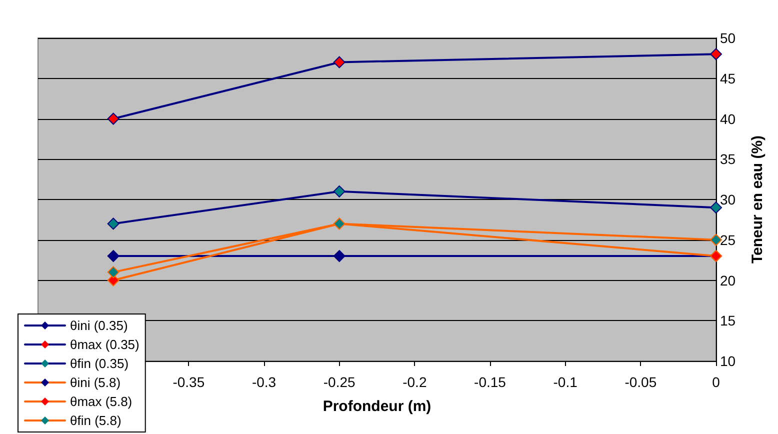  I want to click on y-tick-label: 10, so click(728, 361).